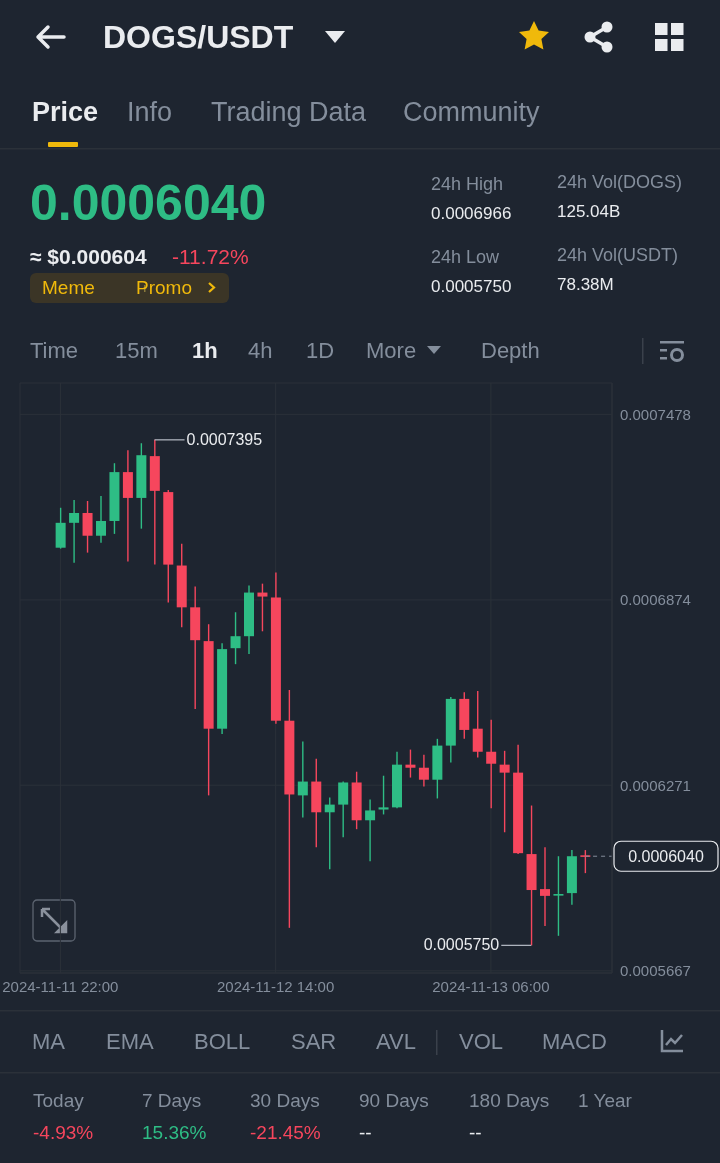  Describe the element at coordinates (314, 1042) in the screenshot. I see `text: SAR` at that location.